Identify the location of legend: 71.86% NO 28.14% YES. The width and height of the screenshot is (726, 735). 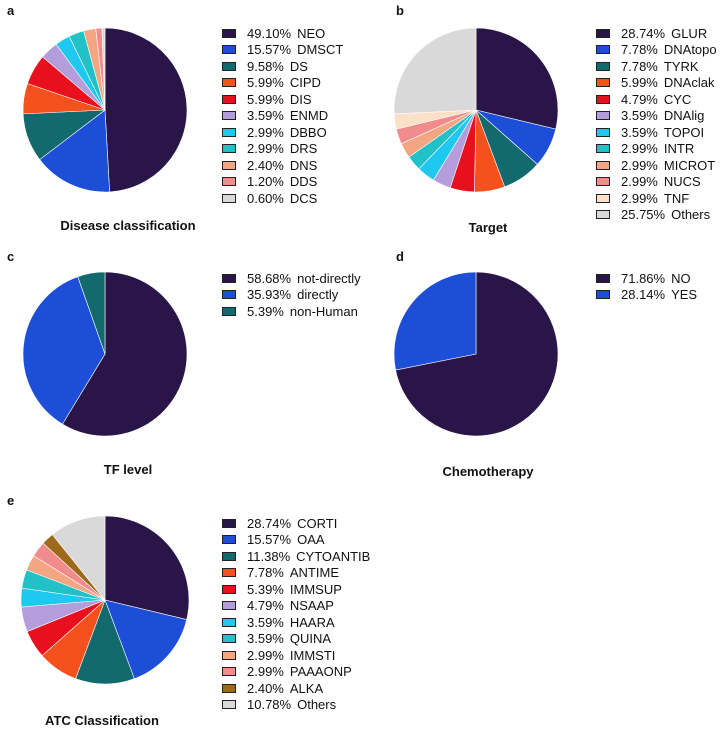
(646, 286).